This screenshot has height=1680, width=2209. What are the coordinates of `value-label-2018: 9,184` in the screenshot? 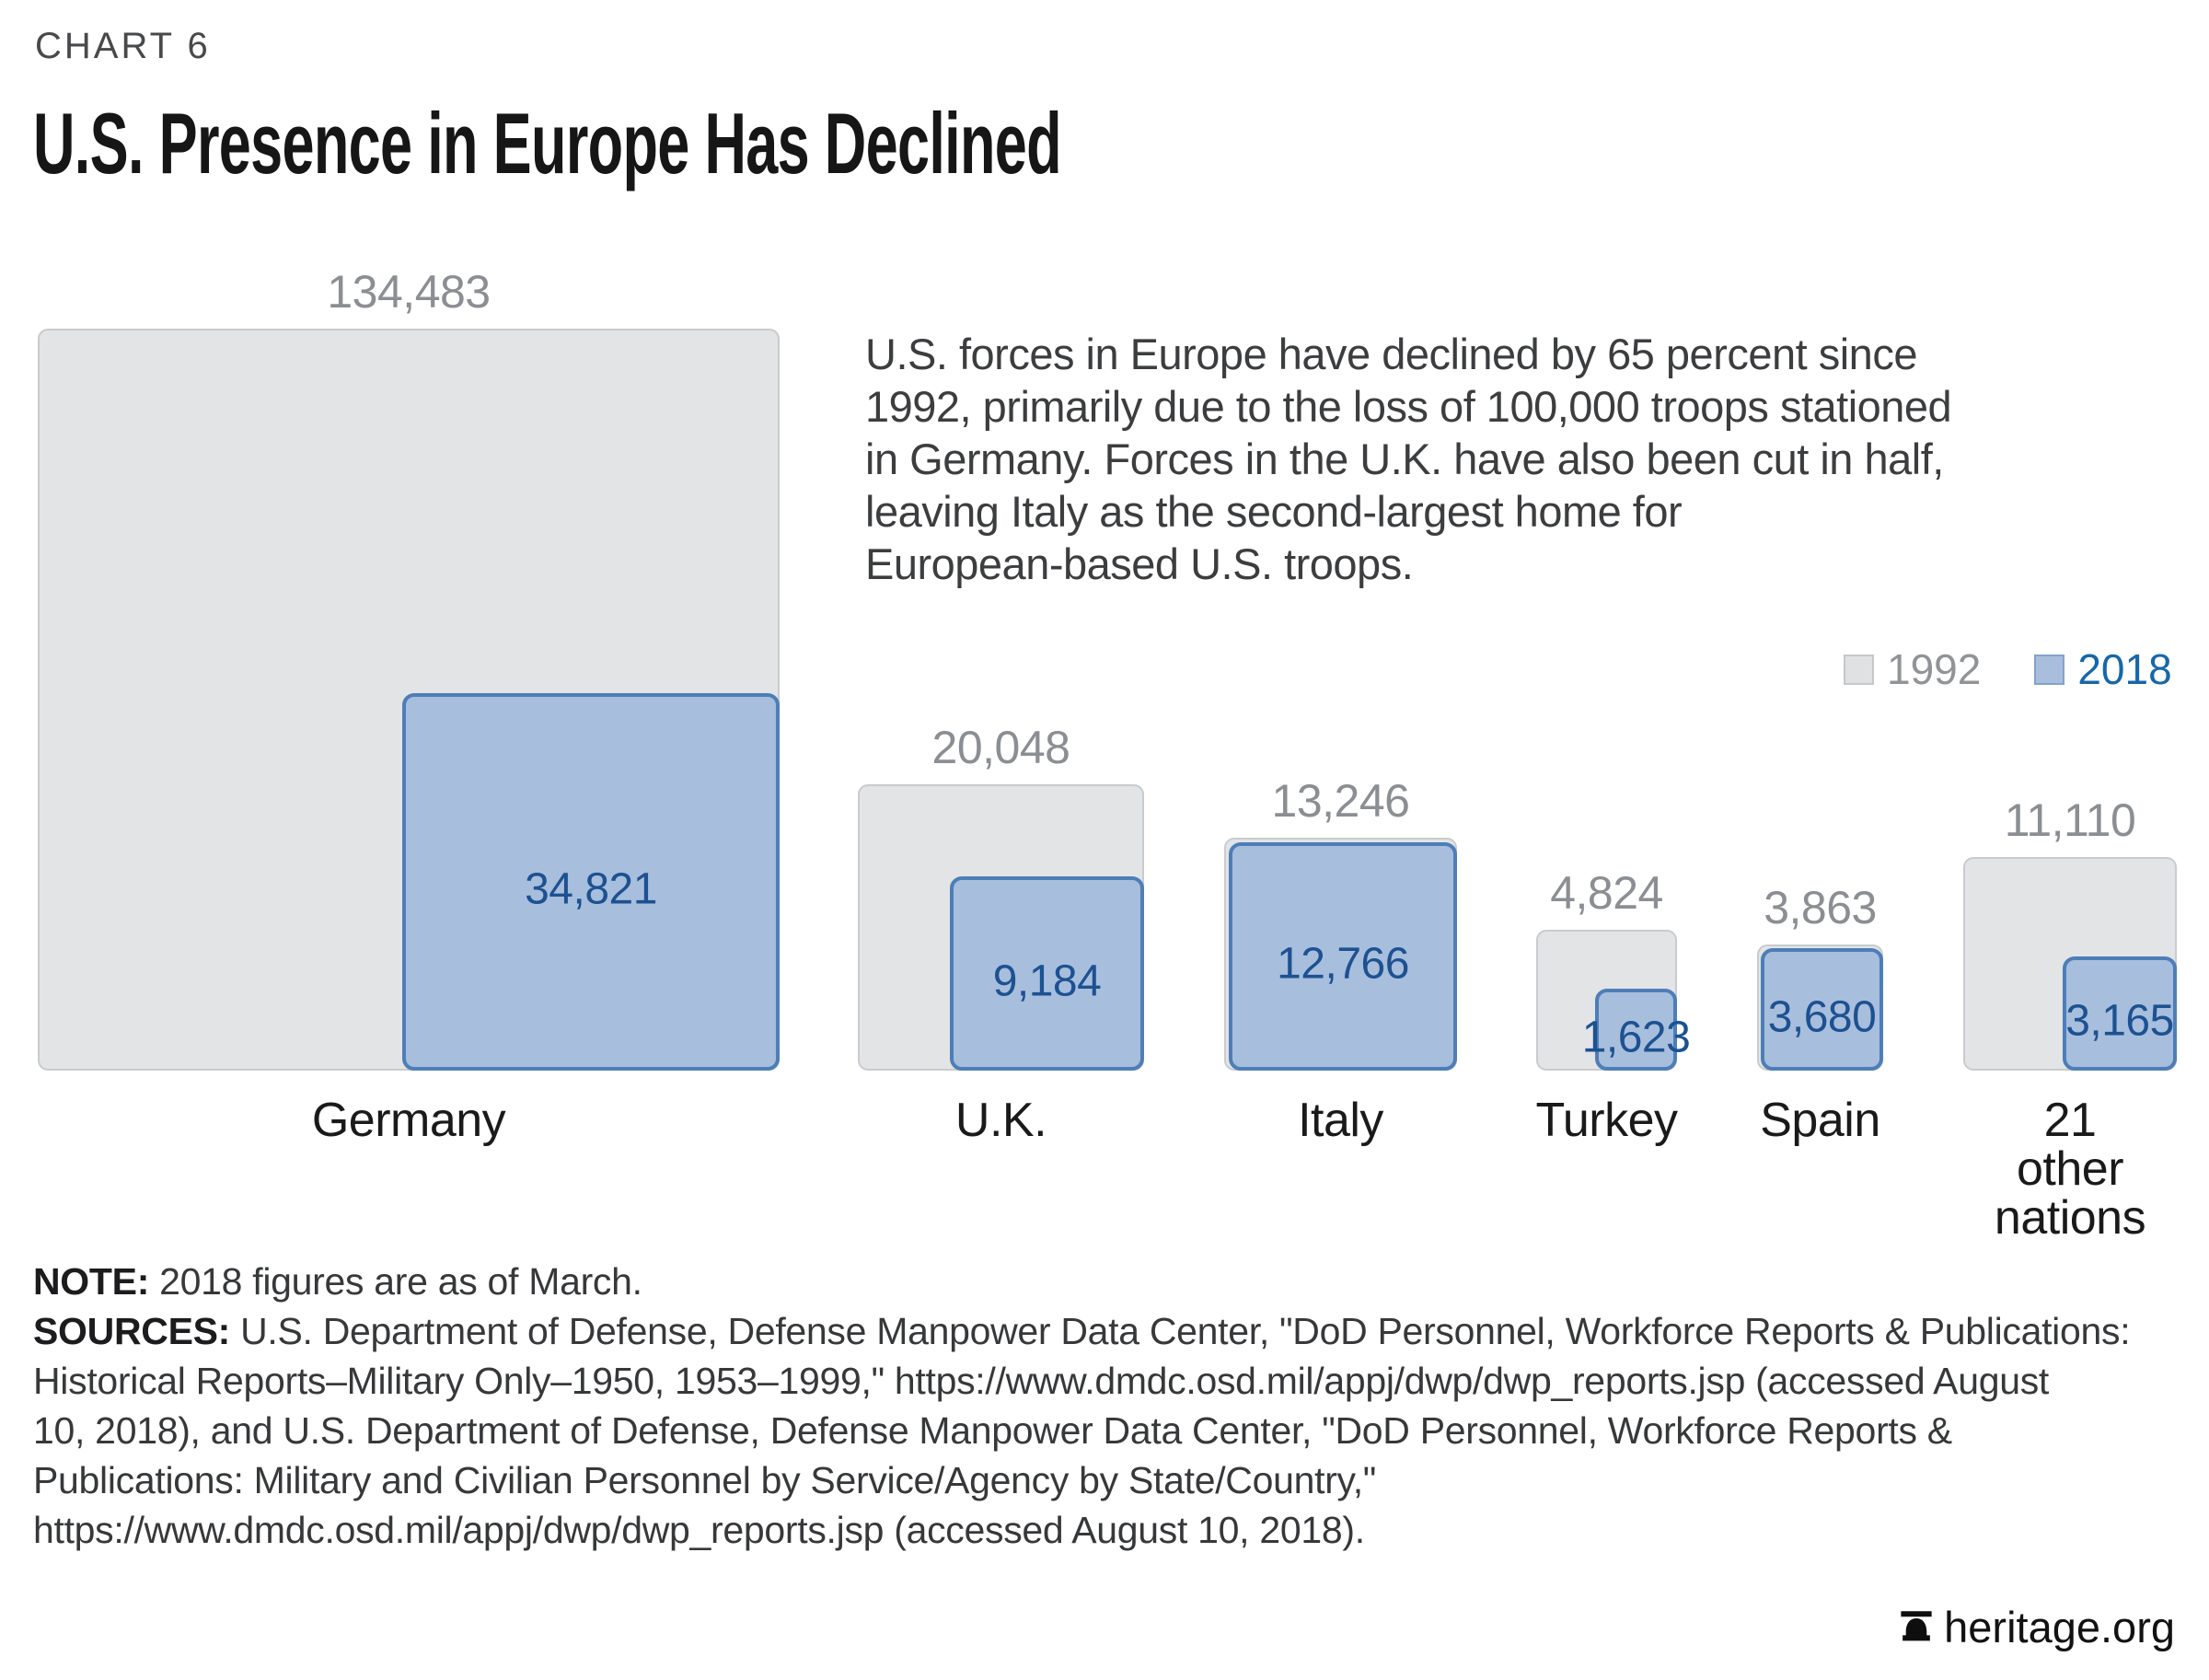 It's located at (1047, 980).